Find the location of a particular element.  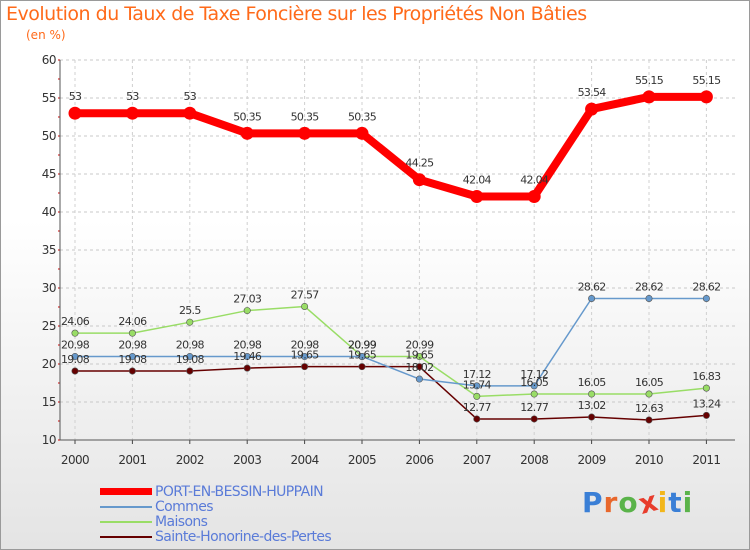

data-label: 44.25 is located at coordinates (419, 163).